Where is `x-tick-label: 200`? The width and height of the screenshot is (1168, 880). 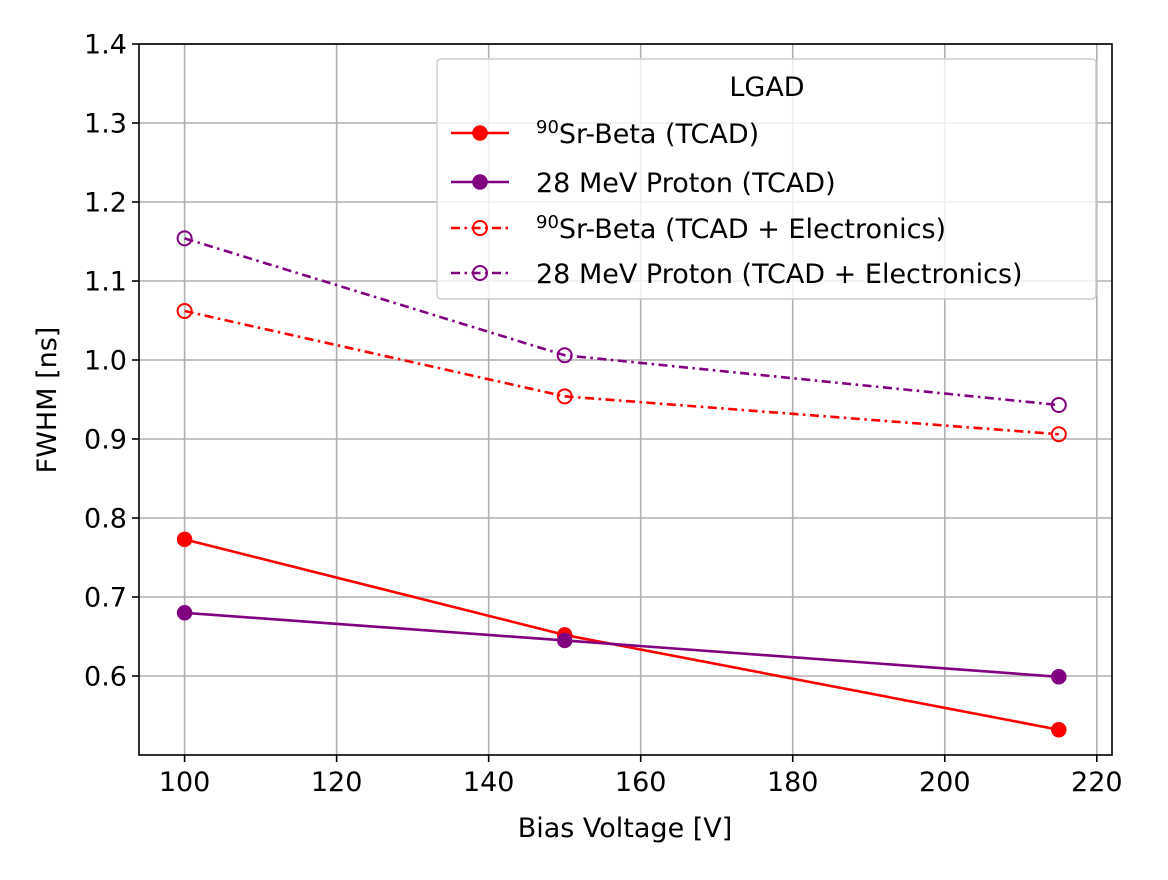
x-tick-label: 200 is located at coordinates (945, 782).